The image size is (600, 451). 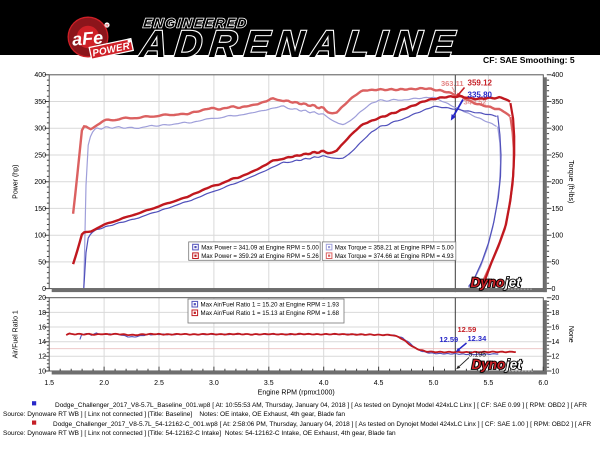 What do you see at coordinates (570, 334) in the screenshot?
I see `svg-text: None` at bounding box center [570, 334].